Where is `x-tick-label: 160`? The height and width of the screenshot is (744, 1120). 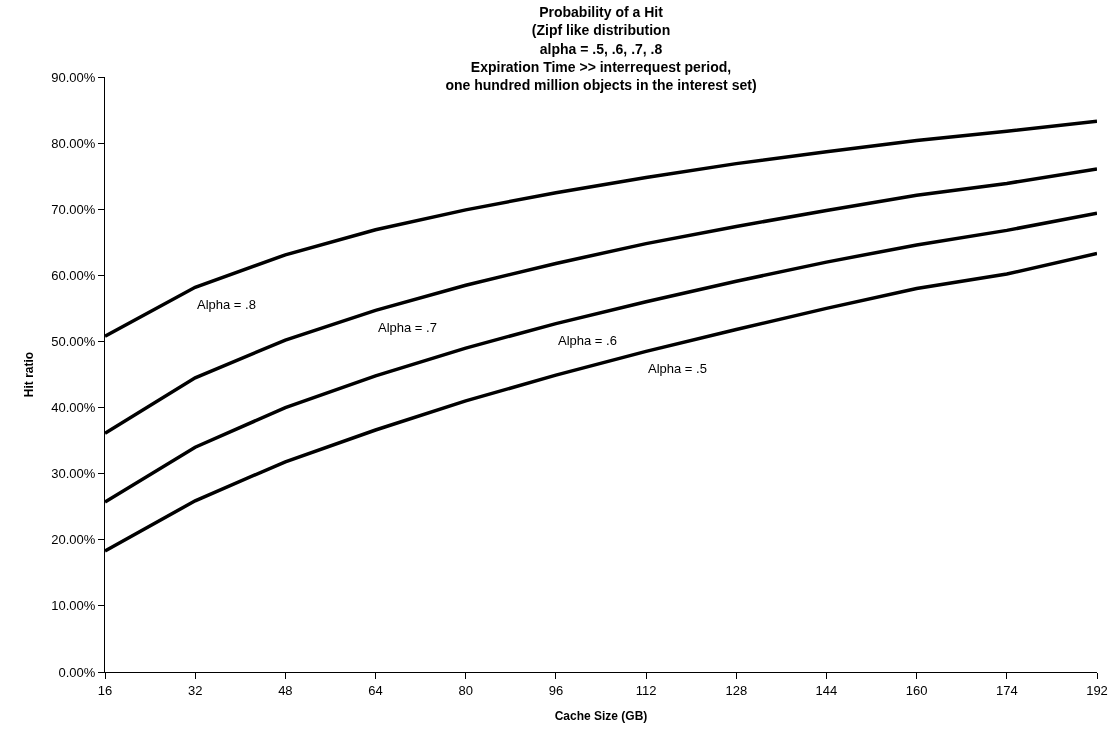
x-tick-label: 160 is located at coordinates (916, 690).